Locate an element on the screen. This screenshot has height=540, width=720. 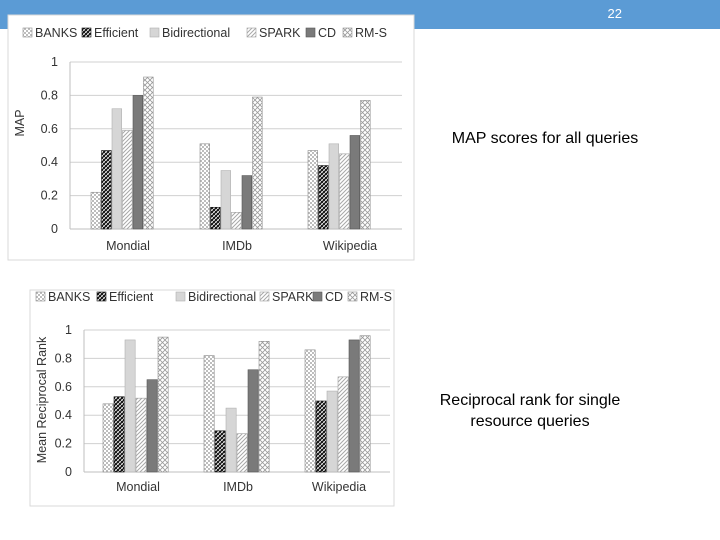
map-caption: MAP scores for all queries is located at coordinates (545, 138).